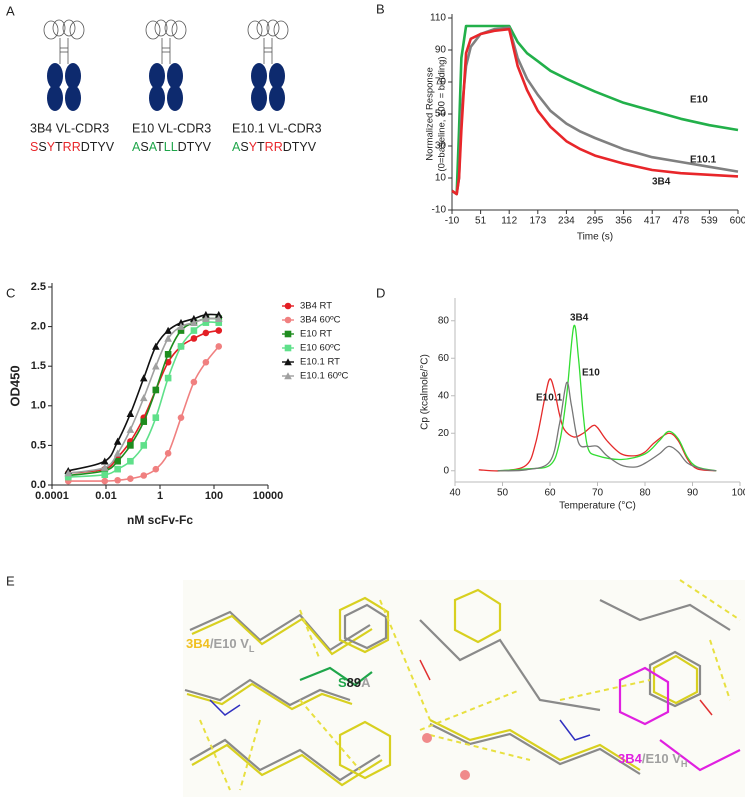  I want to click on text-segment: A, so click(236, 147).